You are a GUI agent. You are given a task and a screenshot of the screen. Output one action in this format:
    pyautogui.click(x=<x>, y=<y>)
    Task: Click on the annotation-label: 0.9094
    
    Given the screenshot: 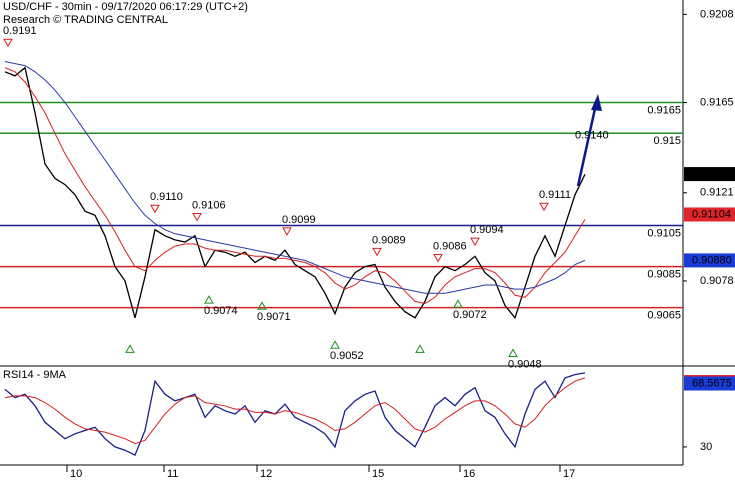 What is the action you would take?
    pyautogui.click(x=487, y=230)
    